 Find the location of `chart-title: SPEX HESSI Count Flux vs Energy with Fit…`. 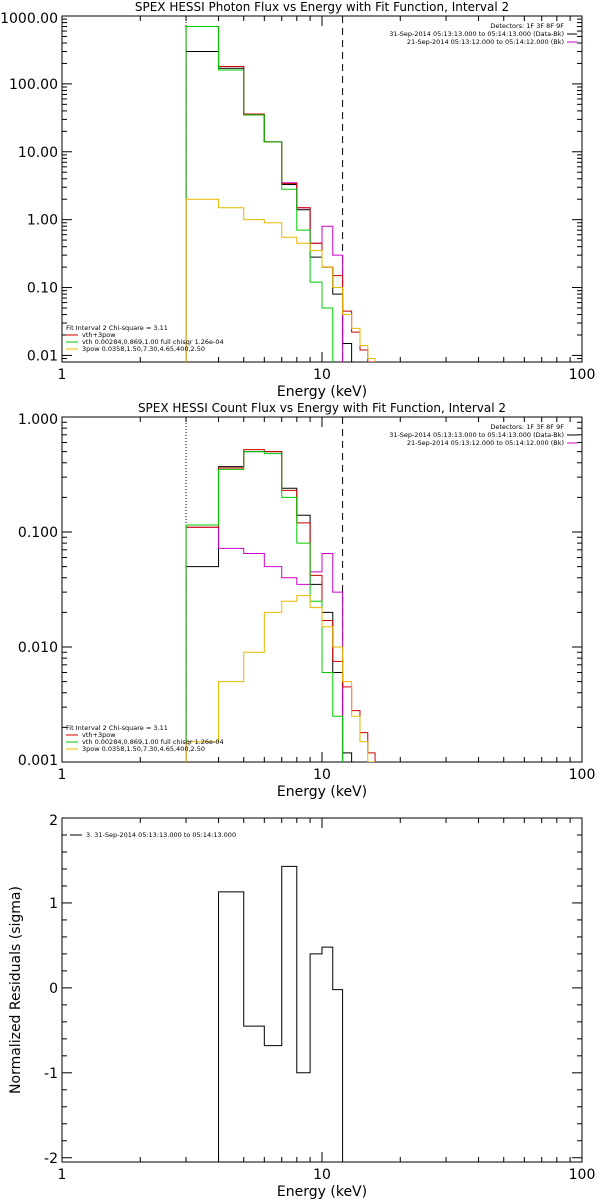

chart-title: SPEX HESSI Count Flux vs Energy with Fit… is located at coordinates (322, 408).